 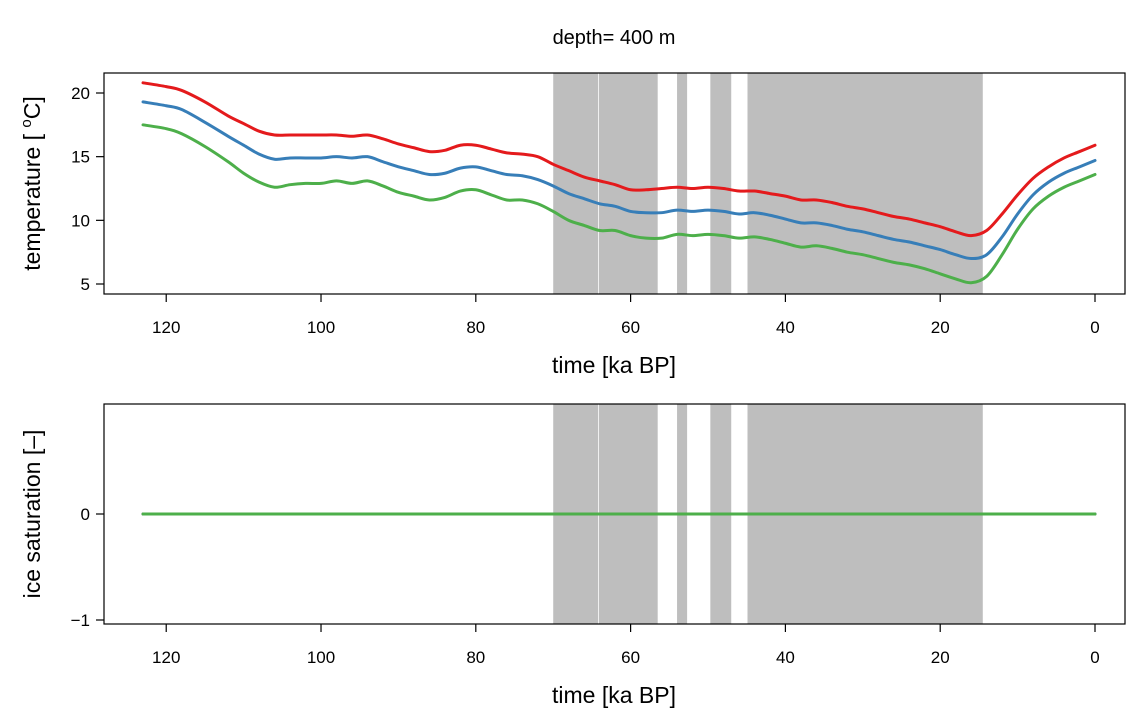 What do you see at coordinates (85, 514) in the screenshot?
I see `ice-saturation-y-tick-label: 0` at bounding box center [85, 514].